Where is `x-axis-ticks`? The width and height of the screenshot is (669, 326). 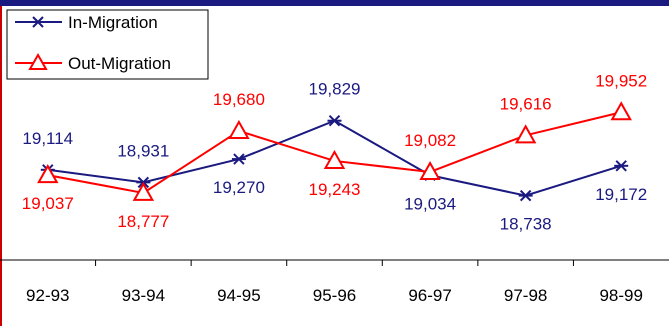
x-axis-ticks is located at coordinates (334, 263).